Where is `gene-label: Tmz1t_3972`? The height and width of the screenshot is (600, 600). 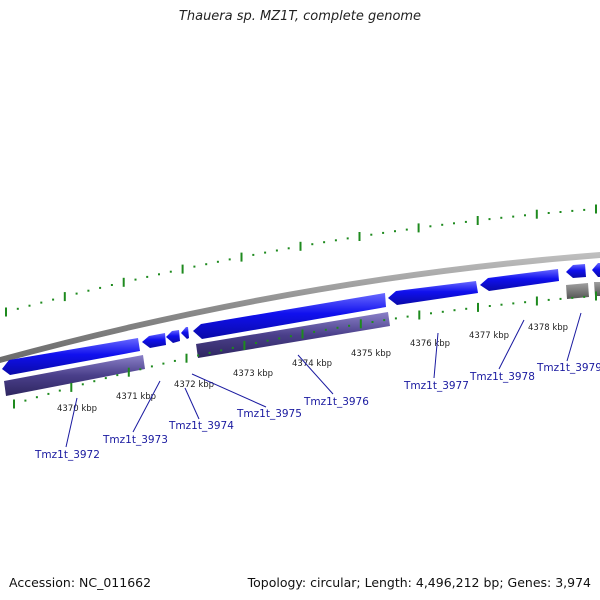
gene-label: Tmz1t_3972 is located at coordinates (67, 455).